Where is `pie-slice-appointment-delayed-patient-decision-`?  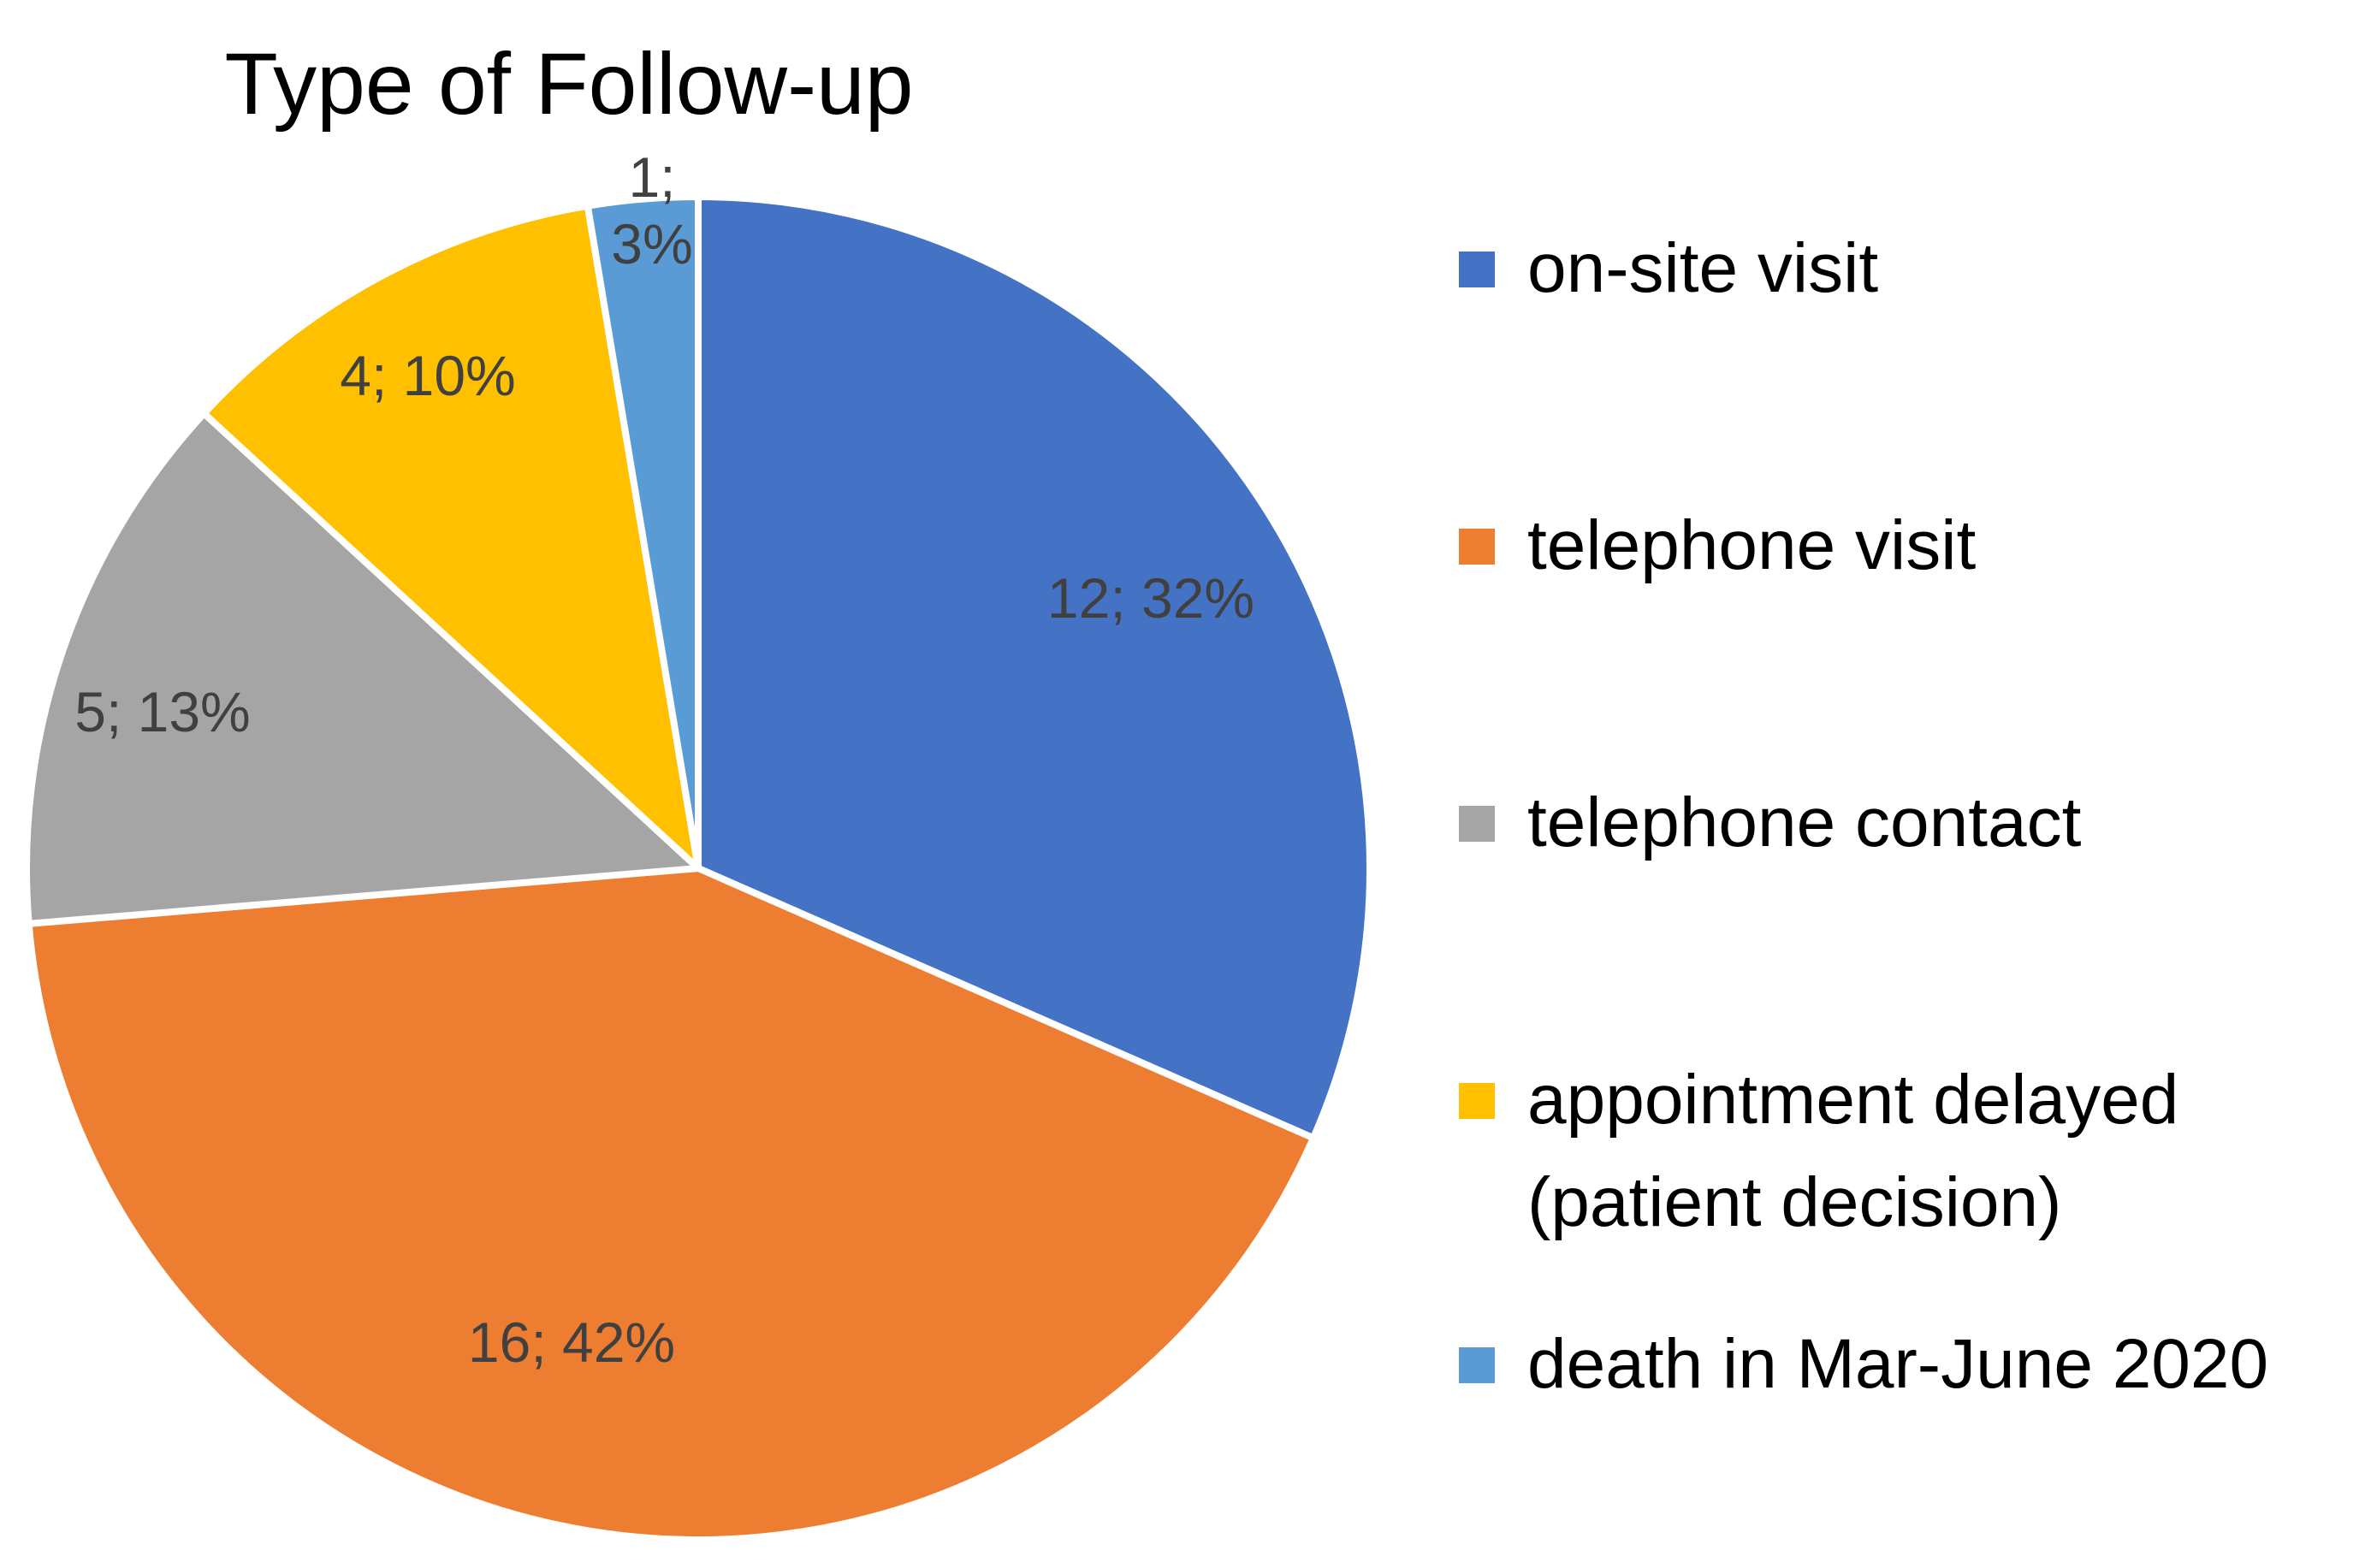 pie-slice-appointment-delayed-patient-decision- is located at coordinates (451, 537).